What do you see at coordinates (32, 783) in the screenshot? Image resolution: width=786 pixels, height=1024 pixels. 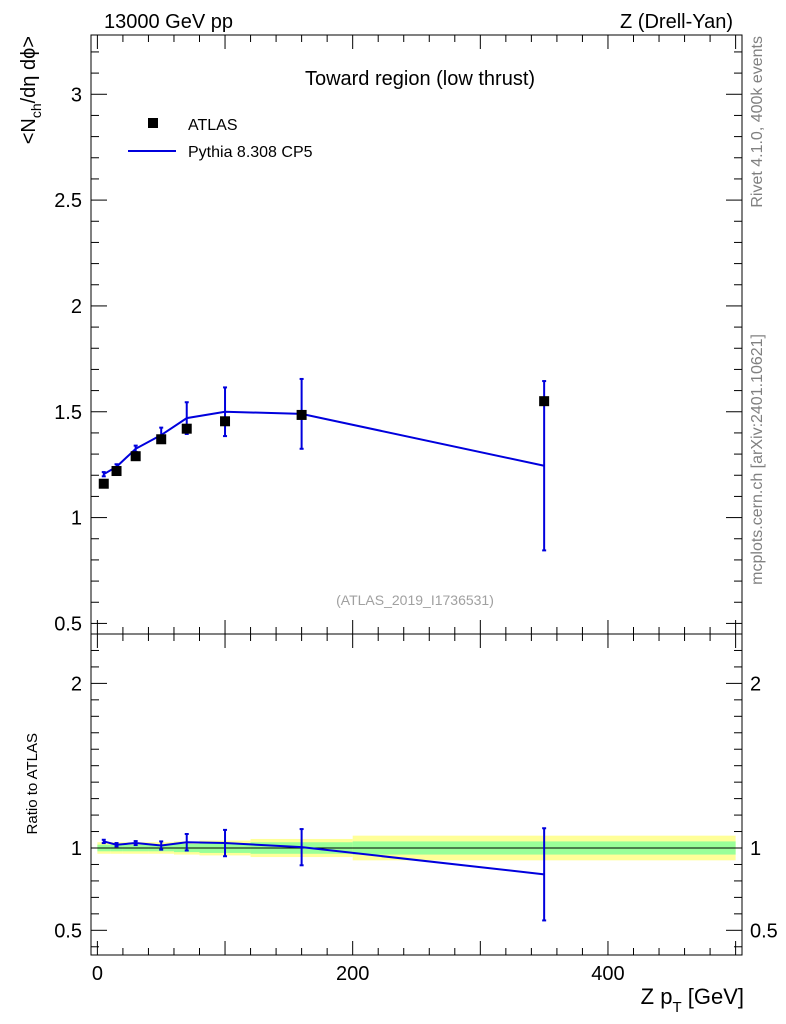 I see `ratio-ylabel: Ratio to ATLAS` at bounding box center [32, 783].